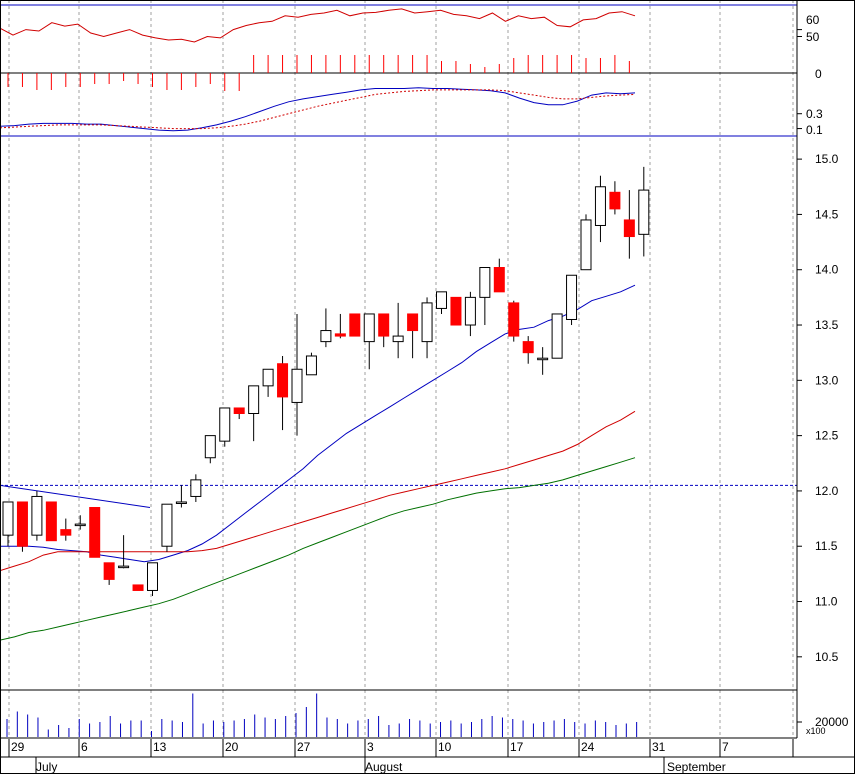  I want to click on x-tick-label: 3, so click(370, 747).